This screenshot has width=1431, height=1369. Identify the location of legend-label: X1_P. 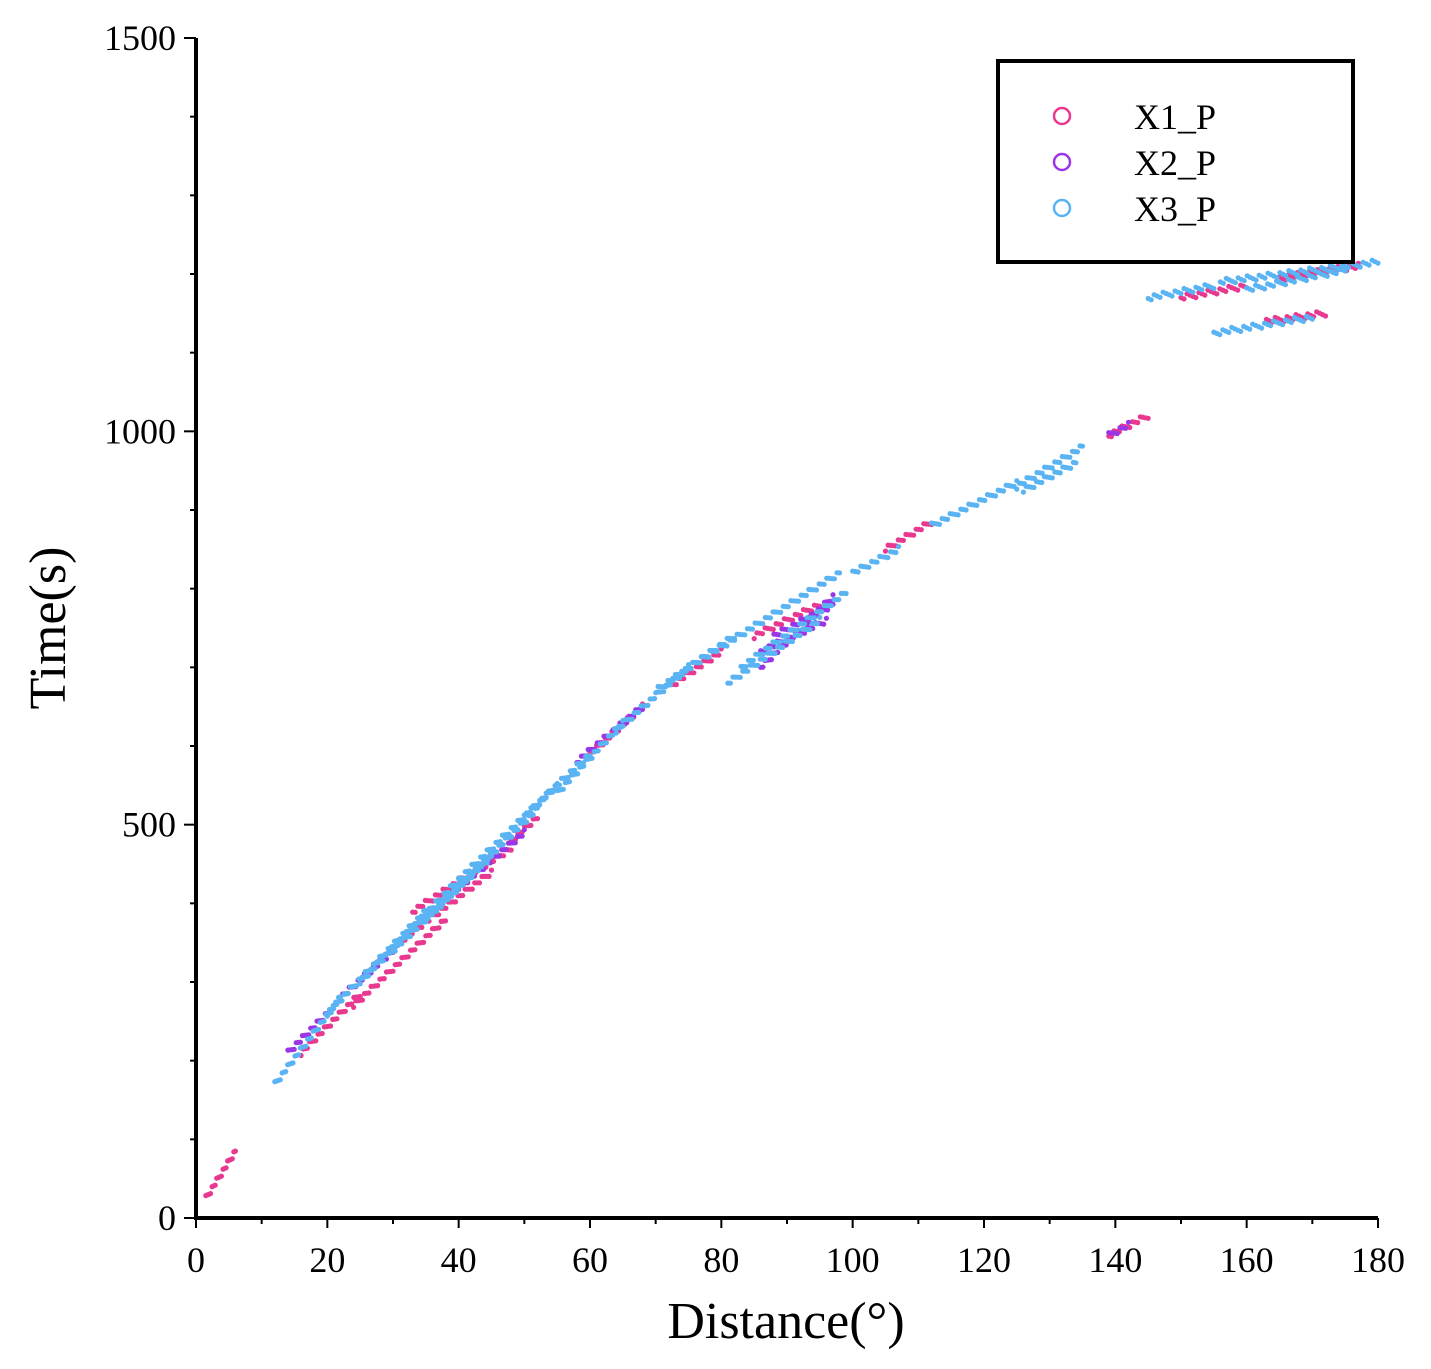
(1175, 117).